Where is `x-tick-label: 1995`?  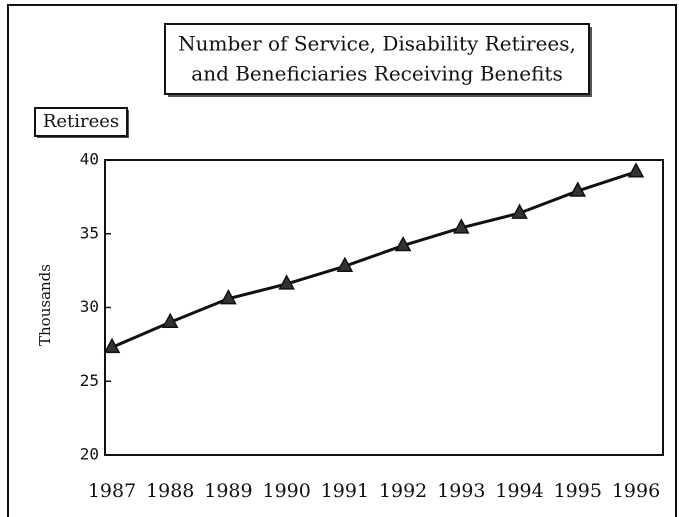 x-tick-label: 1995 is located at coordinates (578, 491).